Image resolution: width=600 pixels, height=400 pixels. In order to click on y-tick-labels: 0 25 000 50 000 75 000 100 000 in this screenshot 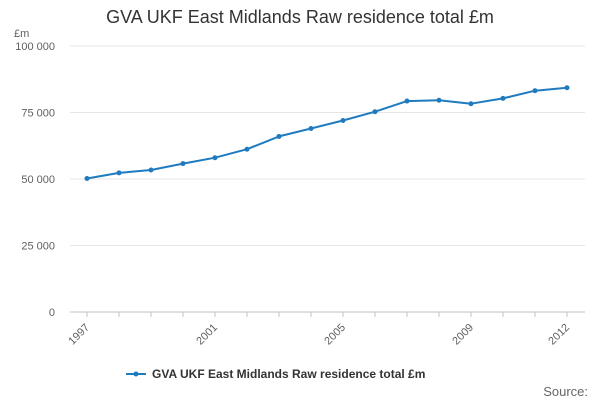, I will do `click(35, 180)`.